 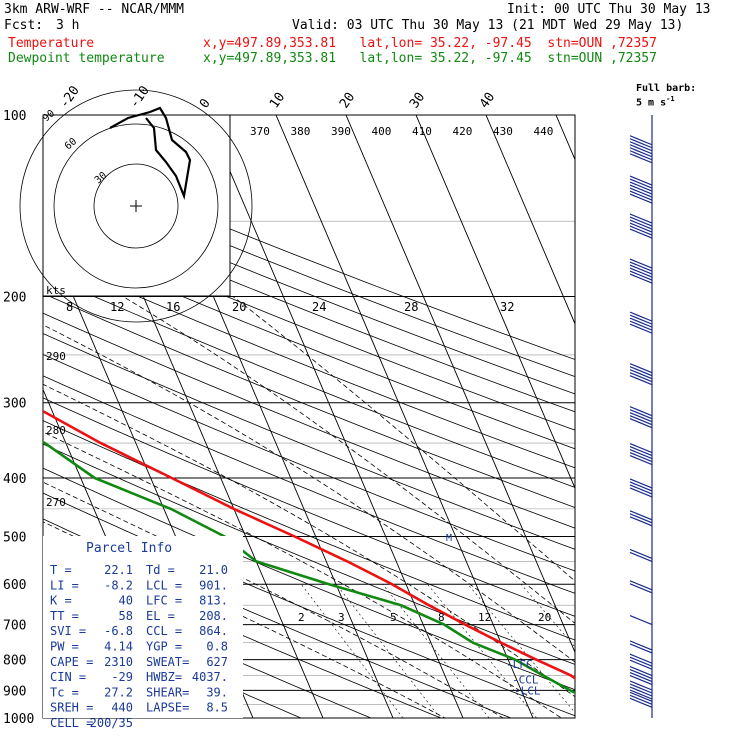 I want to click on theta-label: 420, so click(x=463, y=131).